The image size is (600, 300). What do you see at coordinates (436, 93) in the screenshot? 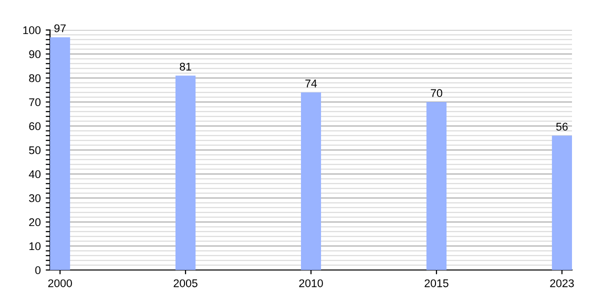
I see `data-label: 70` at bounding box center [436, 93].